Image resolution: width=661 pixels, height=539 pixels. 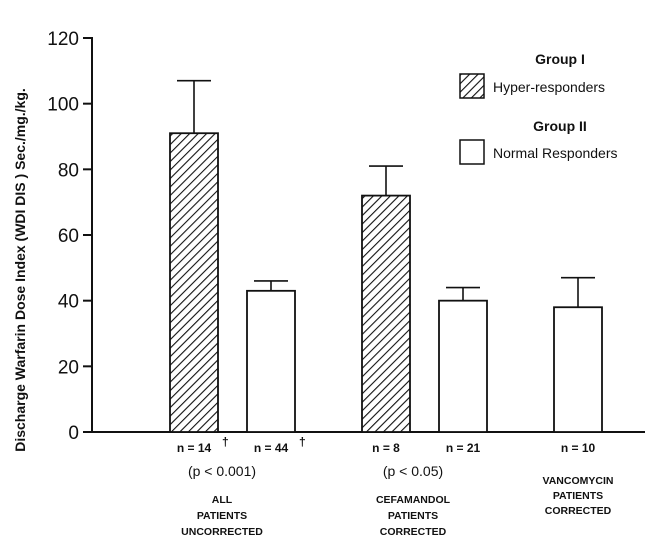 What do you see at coordinates (63, 39) in the screenshot?
I see `y-tick-label: 120` at bounding box center [63, 39].